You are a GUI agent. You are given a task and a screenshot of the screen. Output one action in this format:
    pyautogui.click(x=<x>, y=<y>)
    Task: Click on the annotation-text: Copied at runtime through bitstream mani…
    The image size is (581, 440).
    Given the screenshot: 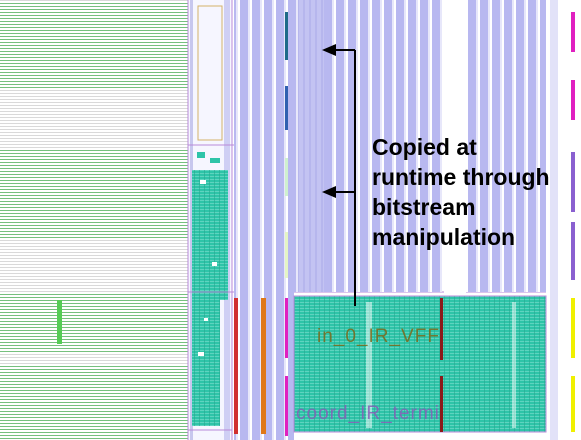 What is the action you would take?
    pyautogui.click(x=476, y=192)
    